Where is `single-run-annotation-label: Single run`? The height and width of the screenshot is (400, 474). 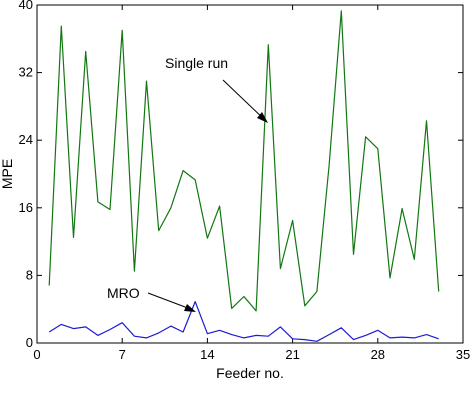
single-run-annotation-label: Single run is located at coordinates (196, 63).